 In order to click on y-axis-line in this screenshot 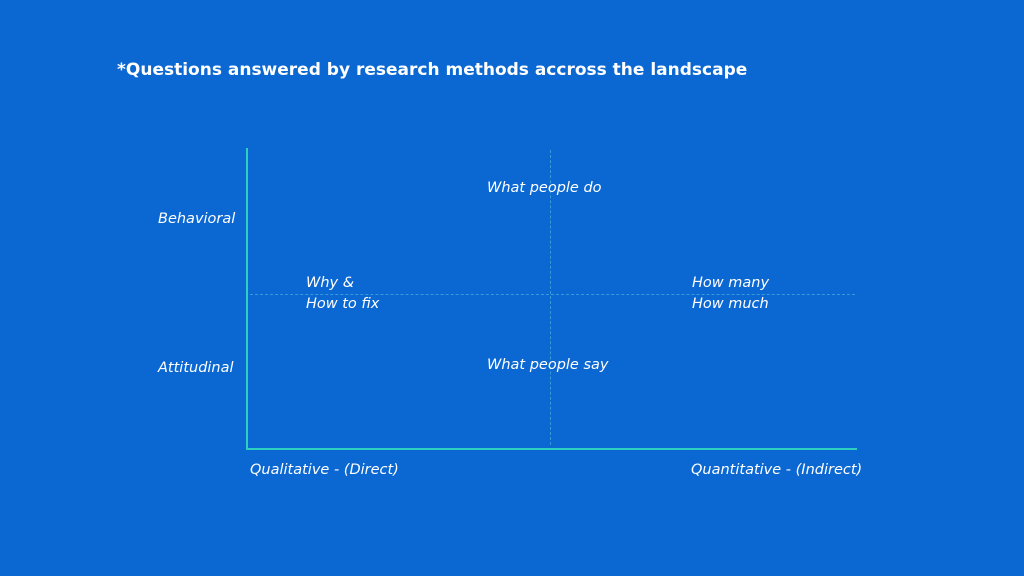, I will do `click(247, 299)`.